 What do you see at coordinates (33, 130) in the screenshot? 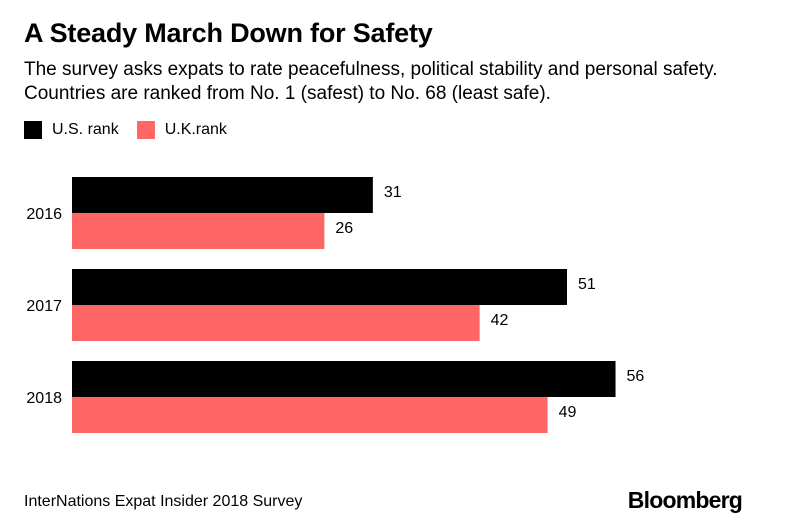
I see `legend-swatch-us` at bounding box center [33, 130].